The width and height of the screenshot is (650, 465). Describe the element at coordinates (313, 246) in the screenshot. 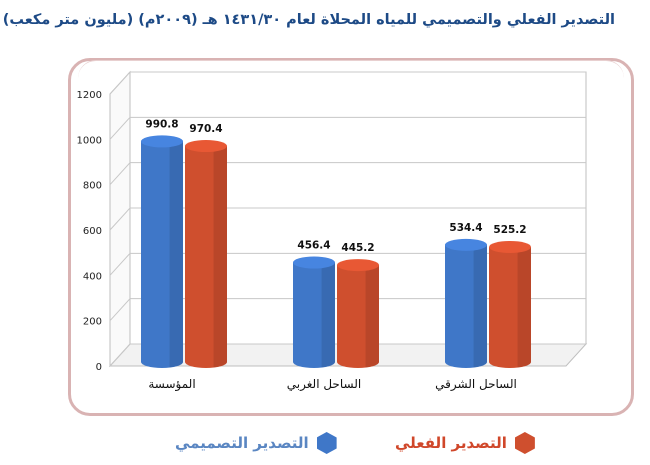

I see `data-label: 456.4` at that location.